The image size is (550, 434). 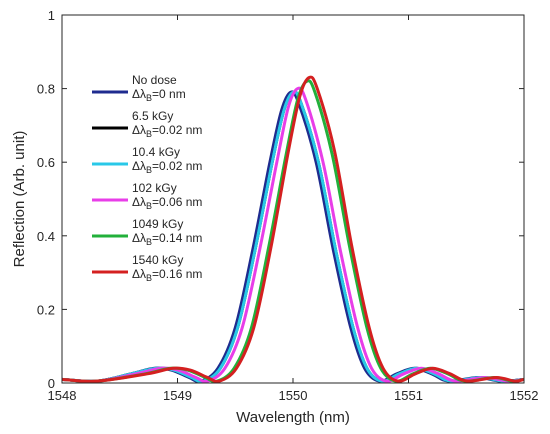 I want to click on legend-entry-name: 1049 kGy, so click(x=157, y=224).